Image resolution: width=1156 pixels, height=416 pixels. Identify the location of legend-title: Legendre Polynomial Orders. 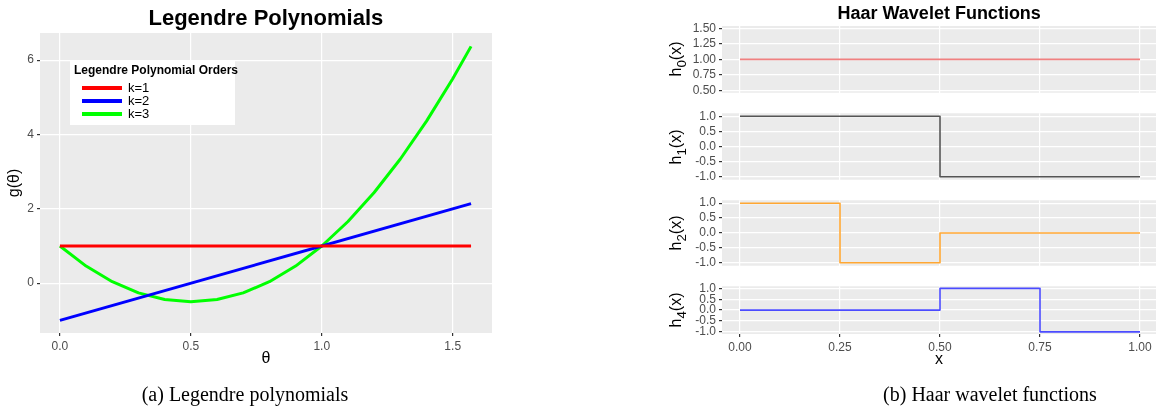
(156, 70).